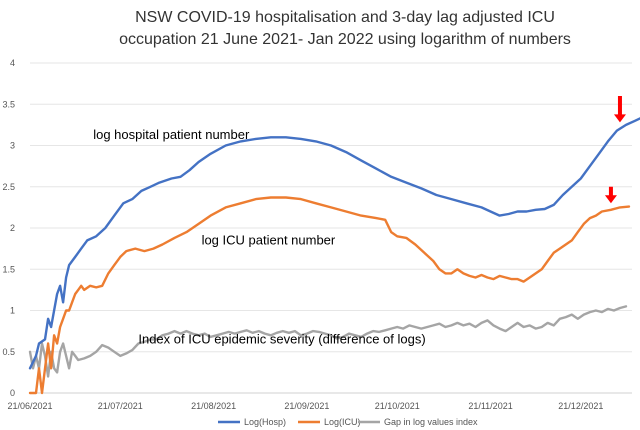 This screenshot has width=640, height=430. Describe the element at coordinates (431, 422) in the screenshot. I see `legend-label: Gap in log values index` at that location.